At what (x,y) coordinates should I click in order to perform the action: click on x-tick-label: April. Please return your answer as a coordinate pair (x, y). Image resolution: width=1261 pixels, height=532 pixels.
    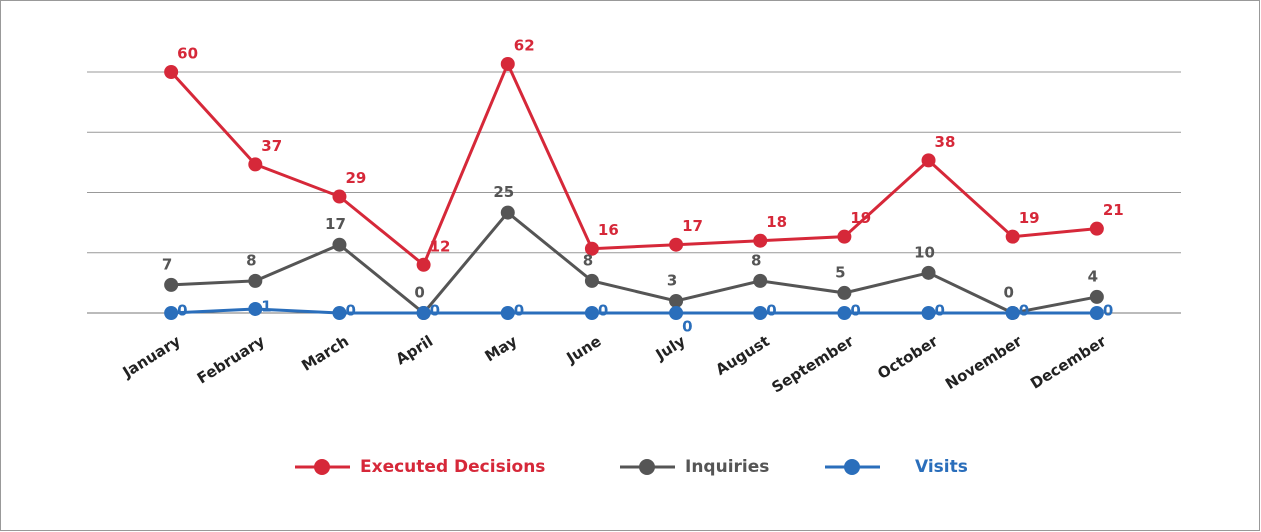
    Looking at the image, I should click on (414, 350).